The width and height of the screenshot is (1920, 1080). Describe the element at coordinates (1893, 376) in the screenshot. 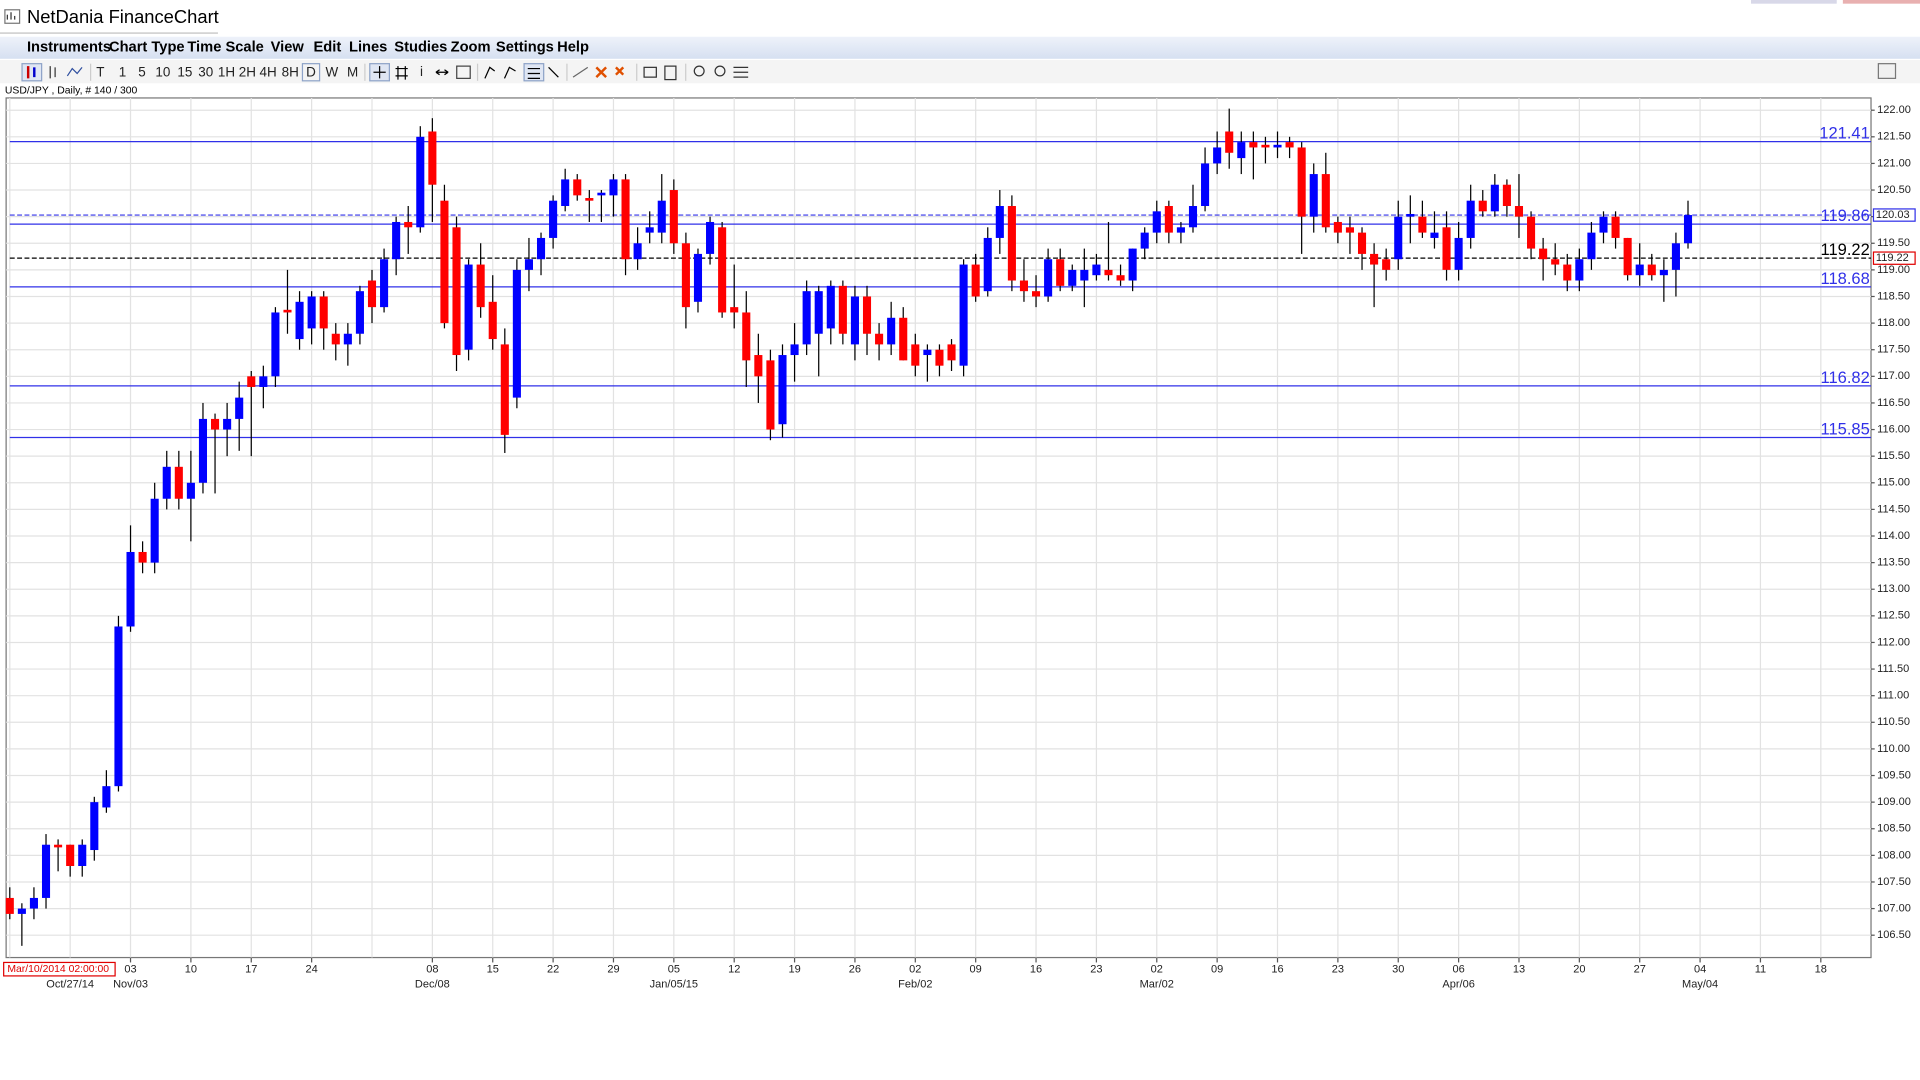

I see `y-tick-label: 117.00` at that location.